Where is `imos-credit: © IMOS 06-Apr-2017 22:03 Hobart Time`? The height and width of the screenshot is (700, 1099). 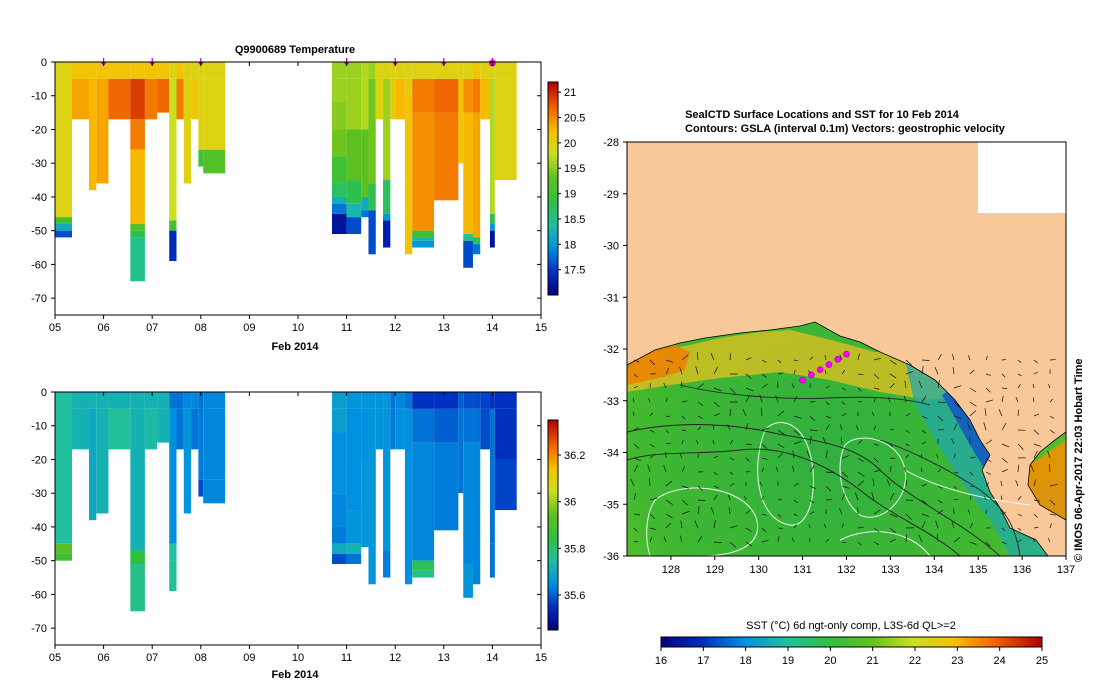
imos-credit: © IMOS 06-Apr-2017 22:03 Hobart Time is located at coordinates (1079, 460).